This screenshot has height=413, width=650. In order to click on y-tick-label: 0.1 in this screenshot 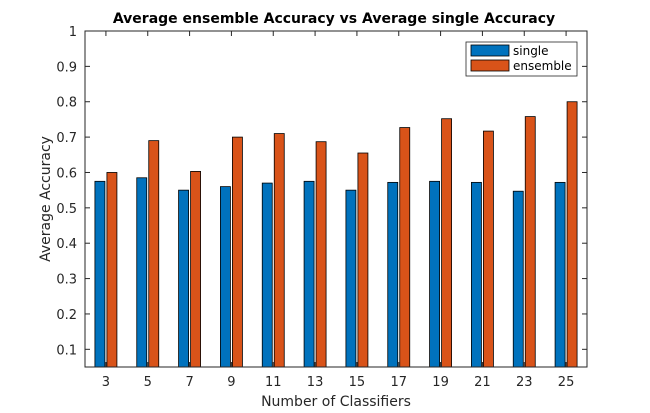, I will do `click(66, 350)`.